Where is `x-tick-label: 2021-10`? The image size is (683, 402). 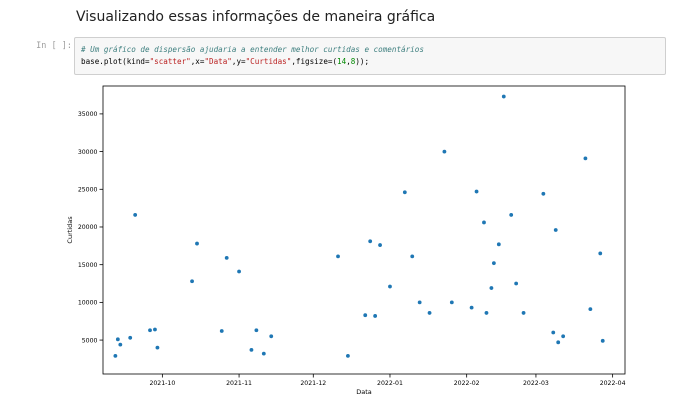 x-tick-label: 2021-10 is located at coordinates (162, 383).